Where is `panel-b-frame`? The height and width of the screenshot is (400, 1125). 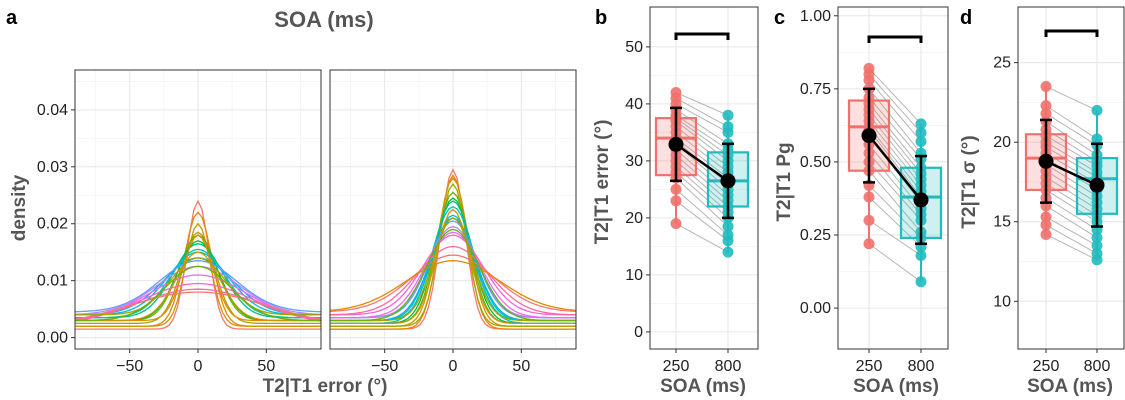 panel-b-frame is located at coordinates (704, 178).